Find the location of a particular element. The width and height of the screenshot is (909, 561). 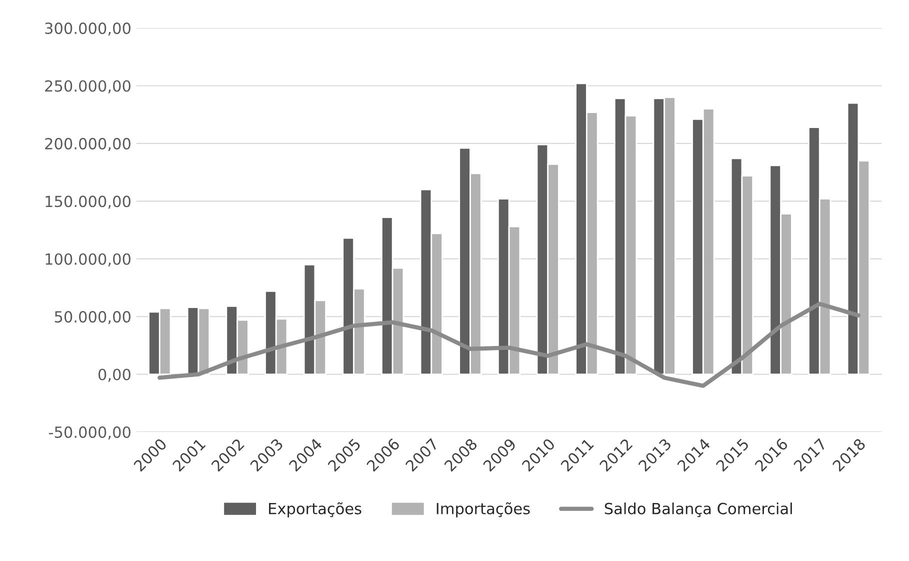

y-tick-label: 250.000,00 is located at coordinates (87, 87).